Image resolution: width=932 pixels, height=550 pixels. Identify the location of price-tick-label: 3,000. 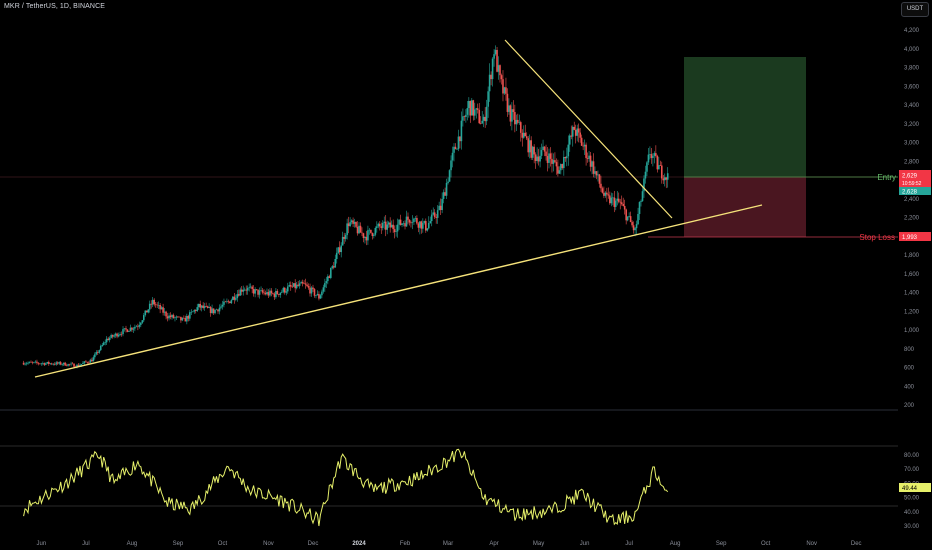
(912, 144).